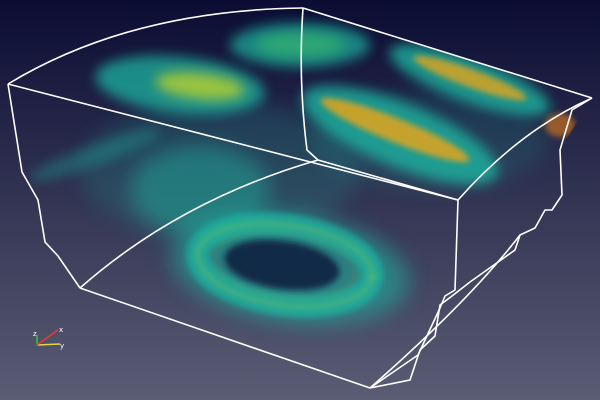 This screenshot has width=600, height=400. I want to click on right-middle-blob-core, so click(395, 130).